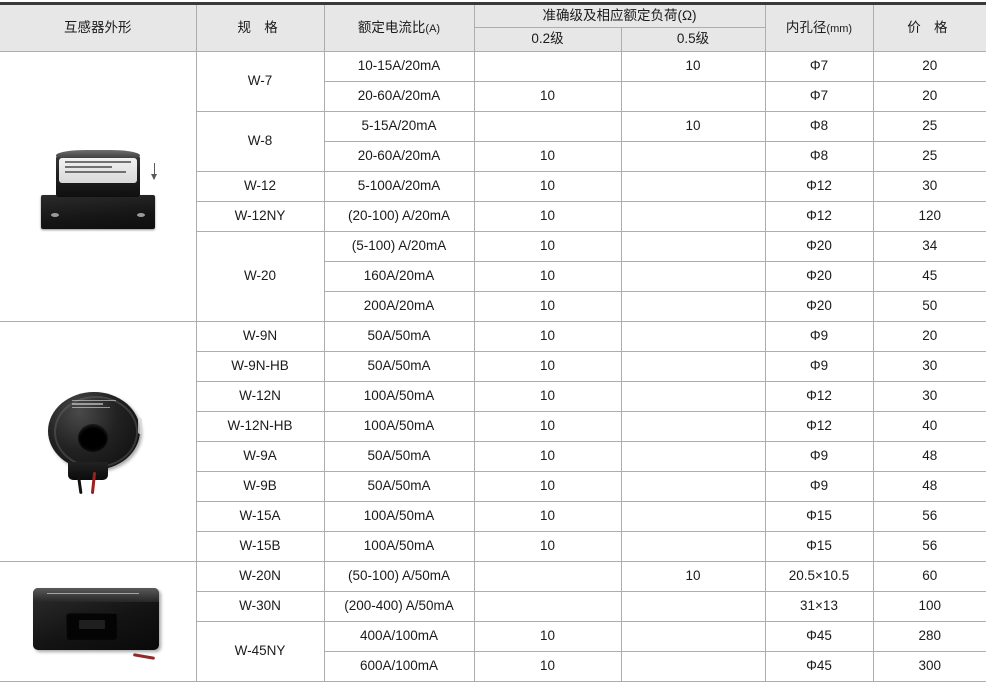 The height and width of the screenshot is (682, 986). Describe the element at coordinates (493, 276) in the screenshot. I see `table-row: 160A/20mA 10 Φ20 45` at that location.